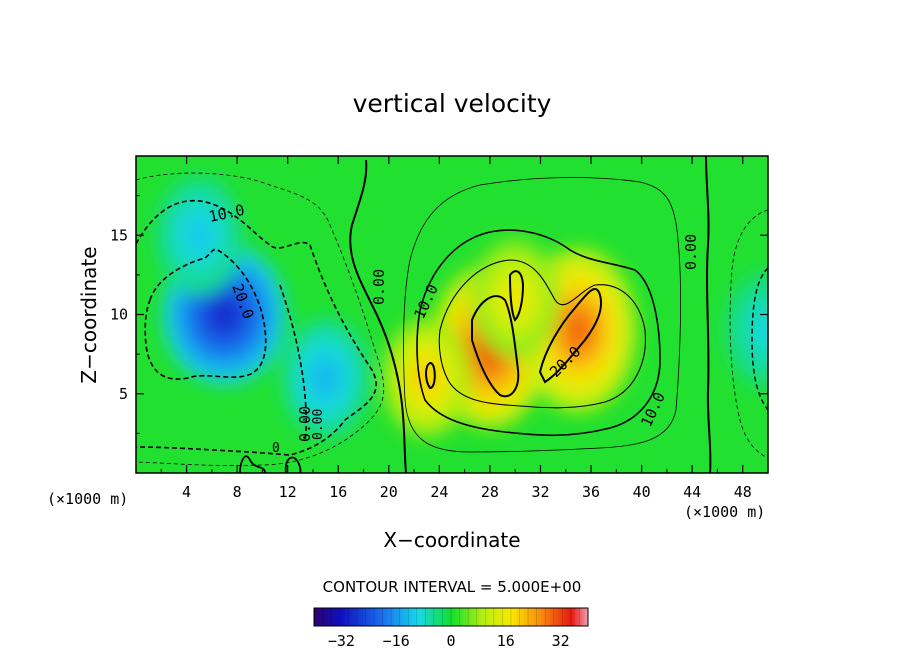 The image size is (904, 654). I want to click on contour-pos-20-a, so click(495, 346).